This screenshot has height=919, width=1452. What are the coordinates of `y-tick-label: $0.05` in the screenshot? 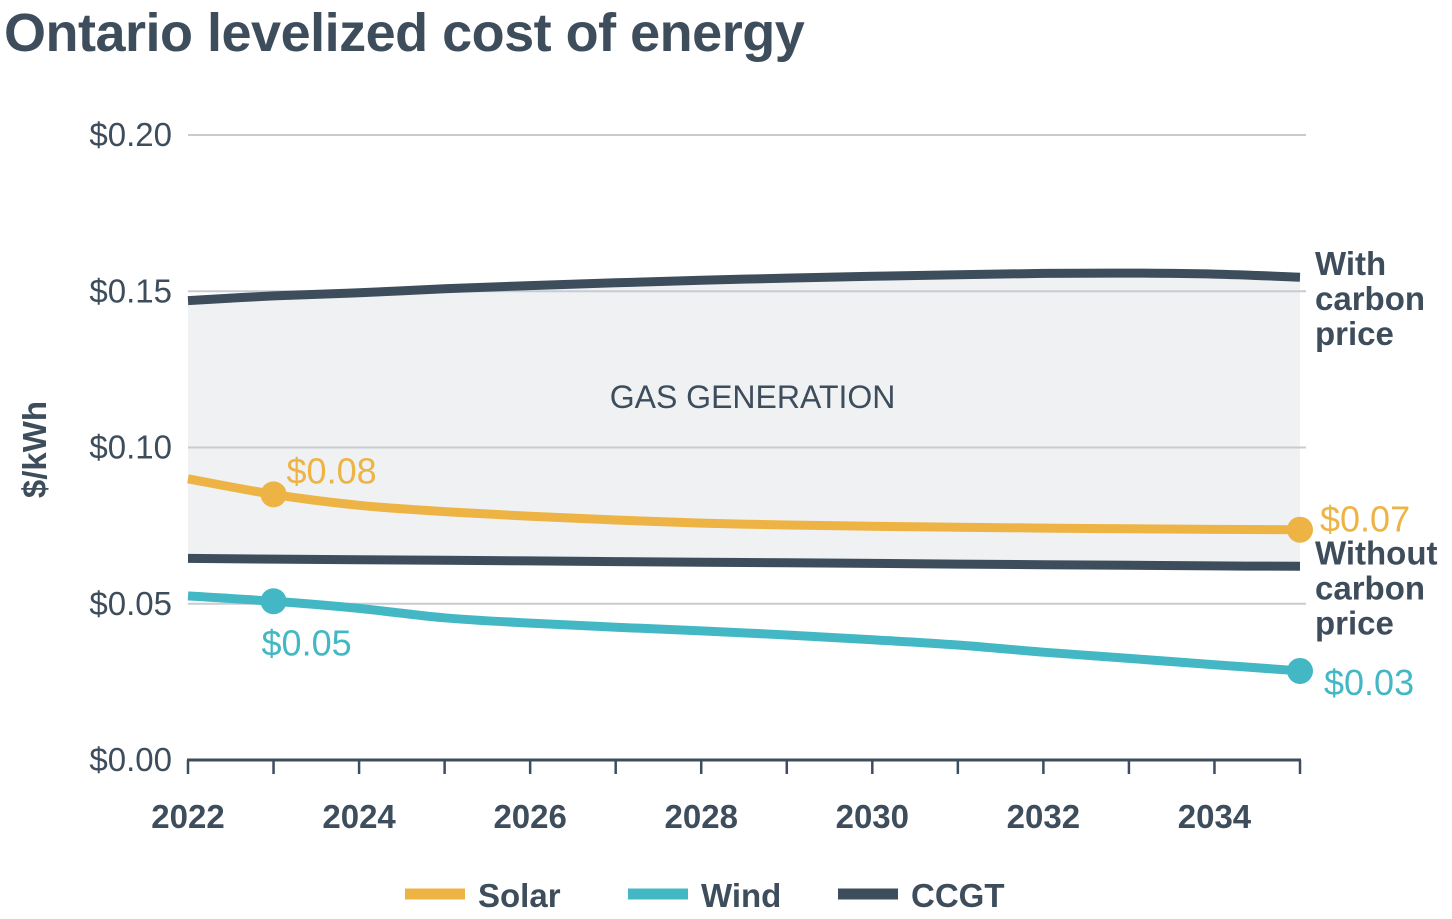 It's located at (130, 603).